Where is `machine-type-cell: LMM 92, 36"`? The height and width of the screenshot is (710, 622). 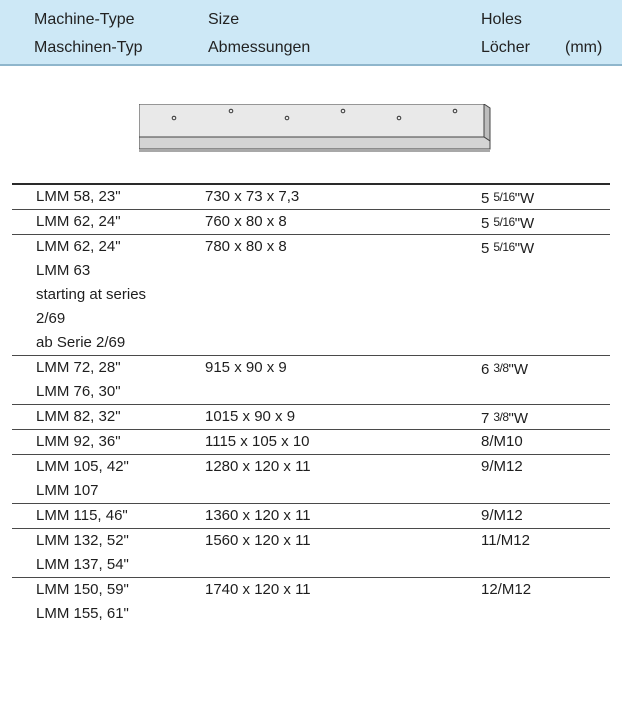 machine-type-cell: LMM 92, 36" is located at coordinates (121, 442).